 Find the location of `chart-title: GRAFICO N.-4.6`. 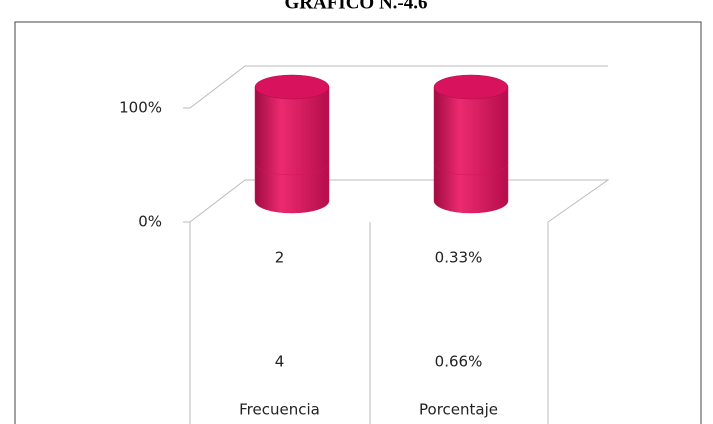

chart-title: GRAFICO N.-4.6 is located at coordinates (355, 6).